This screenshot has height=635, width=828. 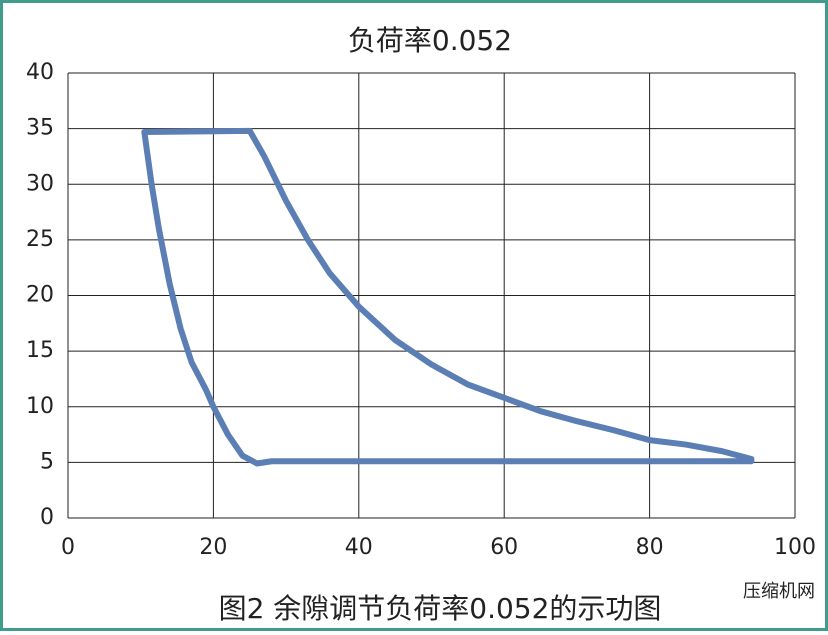 What do you see at coordinates (40, 239) in the screenshot?
I see `y-tick-label: 25` at bounding box center [40, 239].